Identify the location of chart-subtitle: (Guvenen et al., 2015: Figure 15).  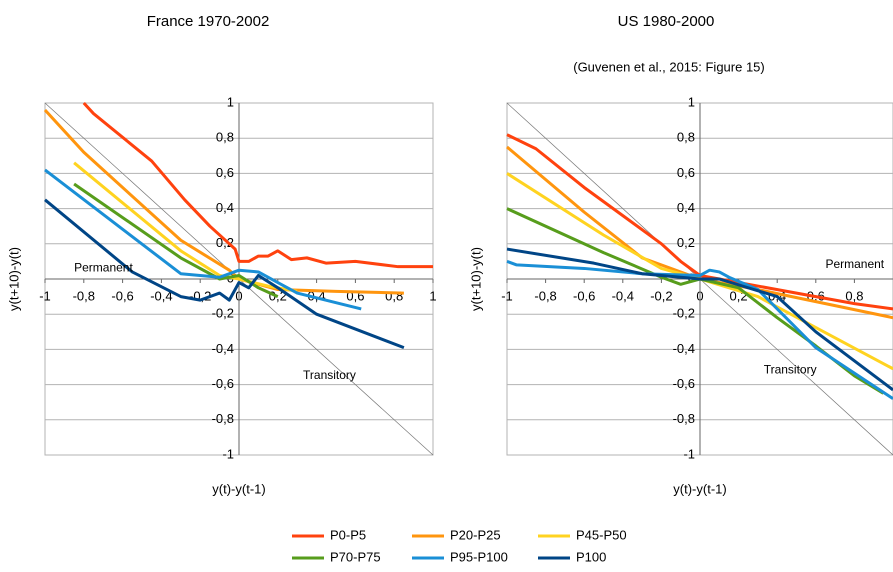
(669, 66).